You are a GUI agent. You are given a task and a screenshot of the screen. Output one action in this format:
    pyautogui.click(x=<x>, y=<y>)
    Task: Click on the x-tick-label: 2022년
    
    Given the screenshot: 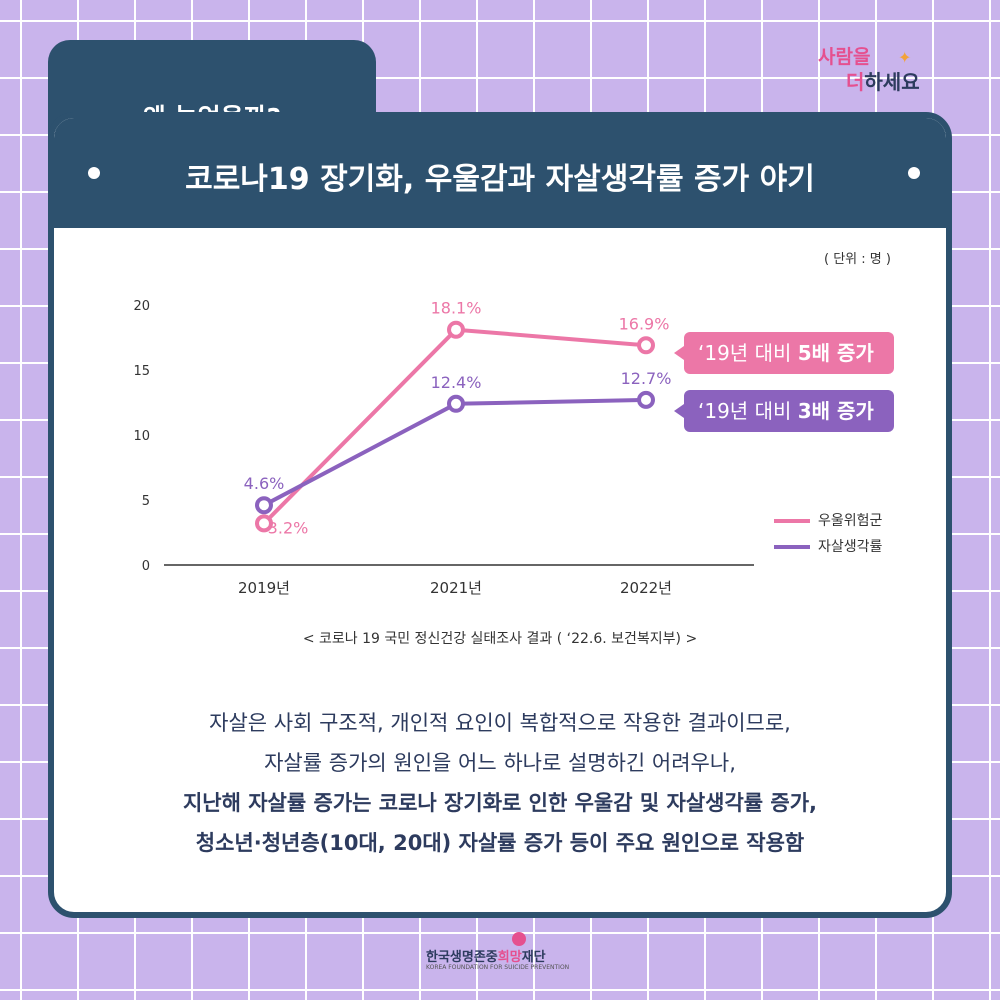 What is the action you would take?
    pyautogui.click(x=646, y=588)
    